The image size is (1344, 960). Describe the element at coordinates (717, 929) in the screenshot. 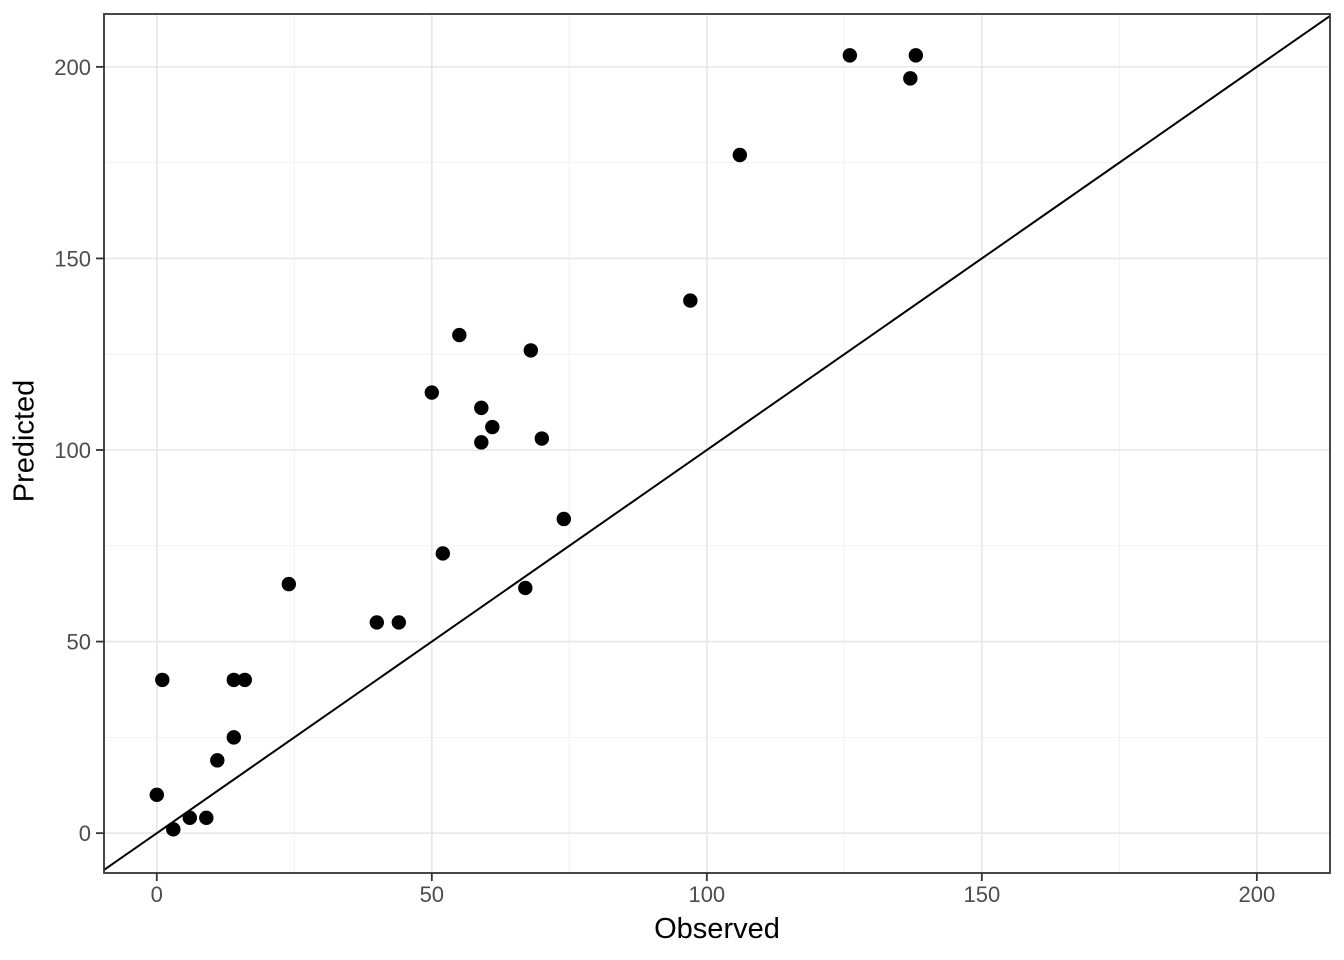

I see `x-axis-title: Observed` at that location.